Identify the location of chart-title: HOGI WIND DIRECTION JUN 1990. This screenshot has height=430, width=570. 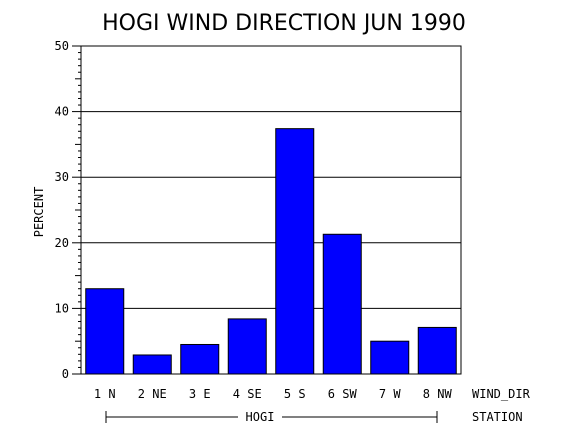
(284, 23).